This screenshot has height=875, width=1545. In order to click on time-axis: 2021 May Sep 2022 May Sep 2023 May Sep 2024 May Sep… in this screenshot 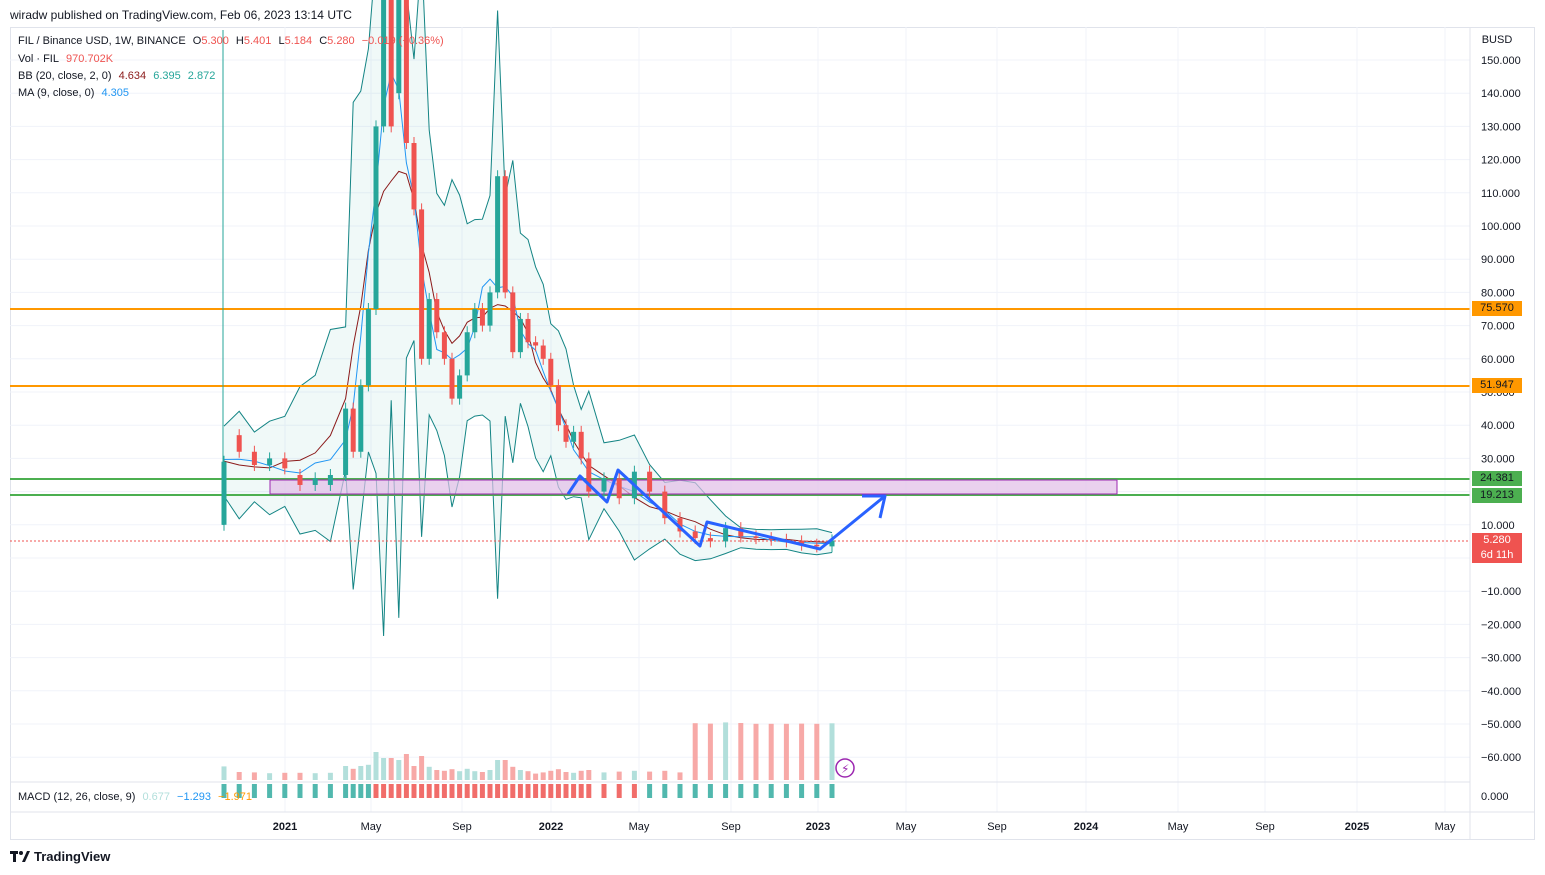, I will do `click(864, 827)`.